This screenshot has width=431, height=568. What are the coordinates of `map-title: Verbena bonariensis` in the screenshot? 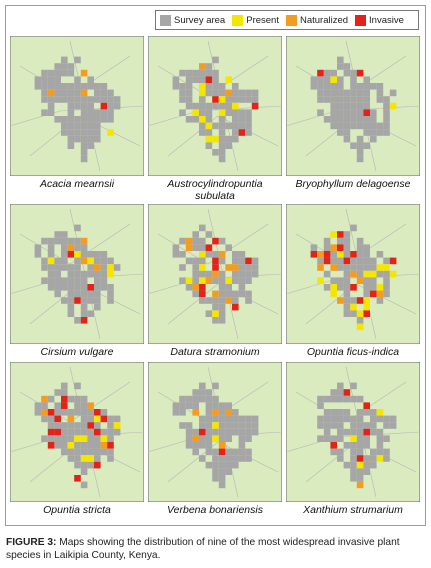 It's located at (215, 510).